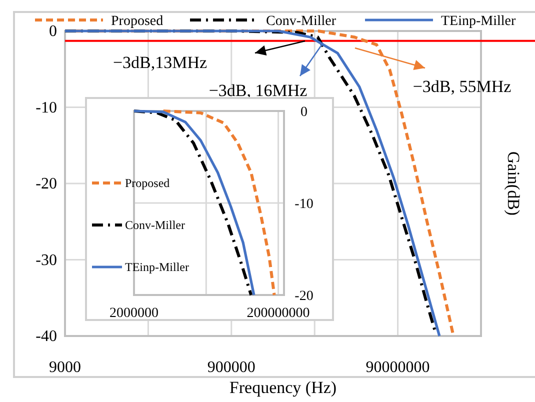 The width and height of the screenshot is (535, 402). What do you see at coordinates (65, 367) in the screenshot?
I see `x-tick-label: 9000` at bounding box center [65, 367].